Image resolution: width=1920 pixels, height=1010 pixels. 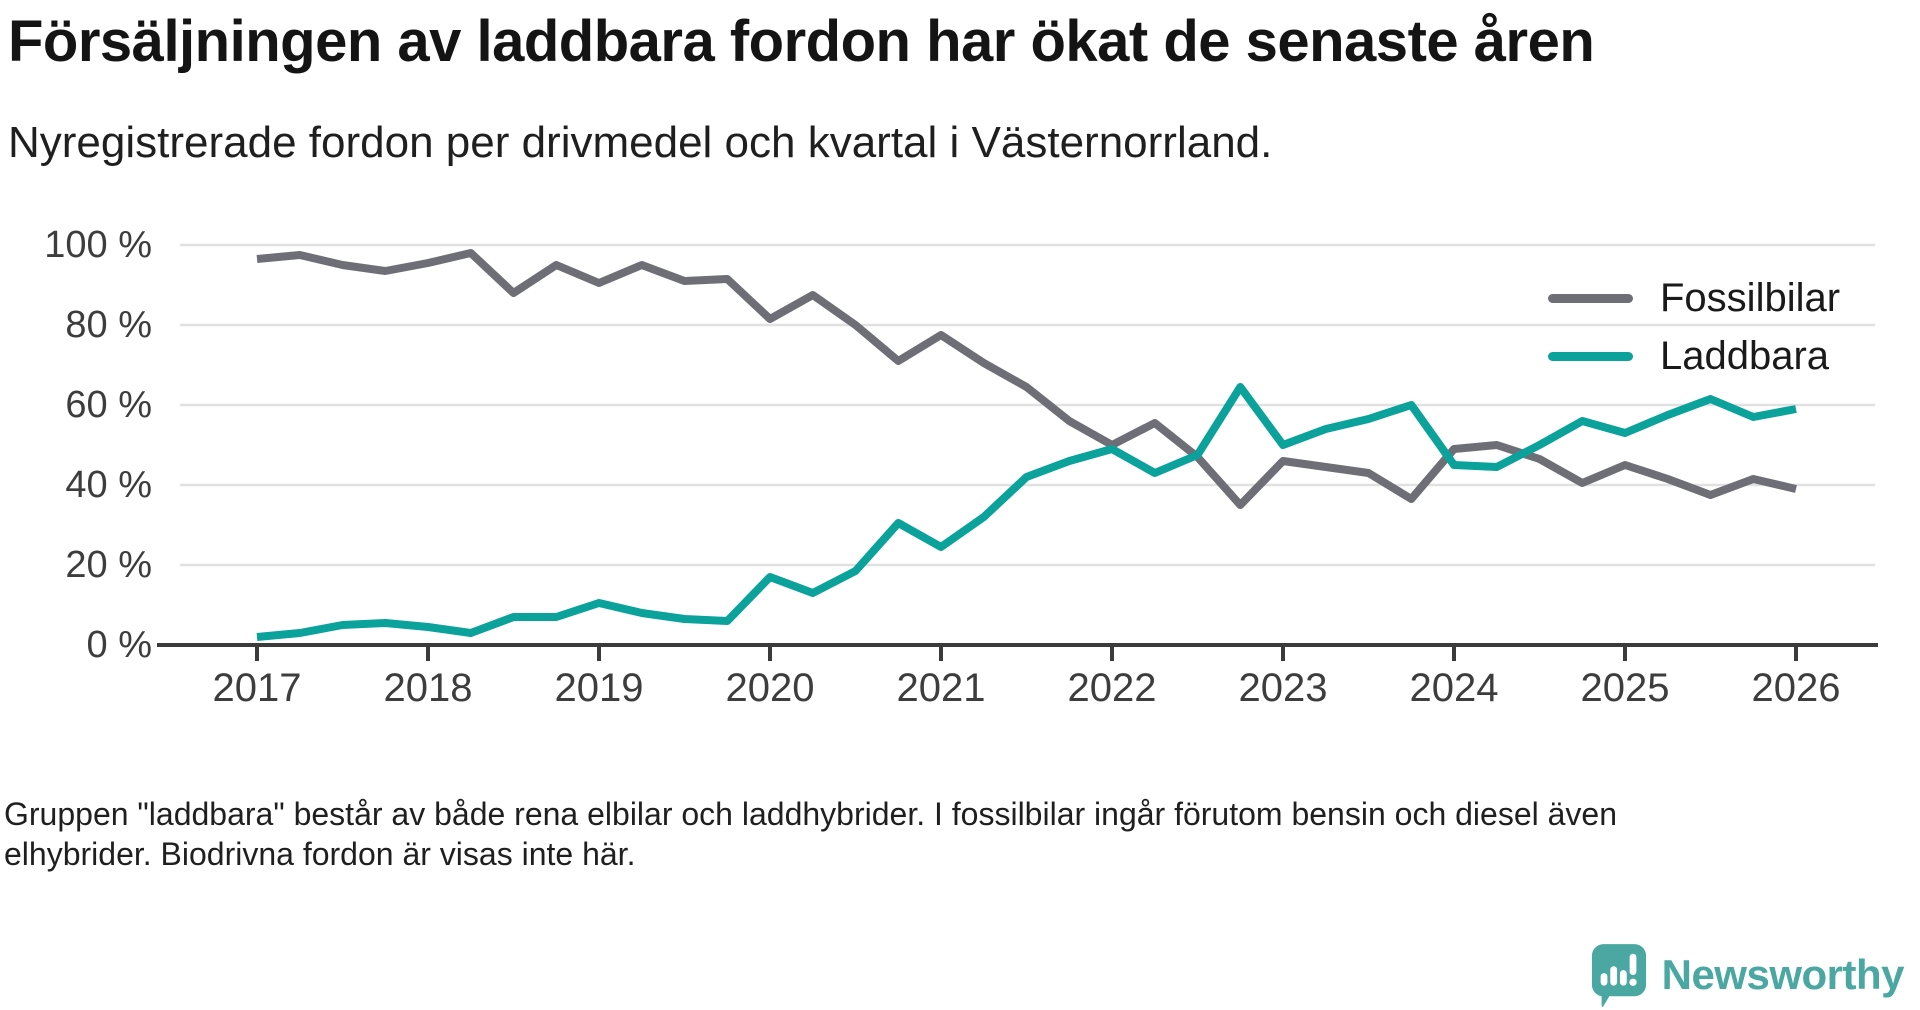 What do you see at coordinates (1632, 982) in the screenshot?
I see `logo-exclamation-dot` at bounding box center [1632, 982].